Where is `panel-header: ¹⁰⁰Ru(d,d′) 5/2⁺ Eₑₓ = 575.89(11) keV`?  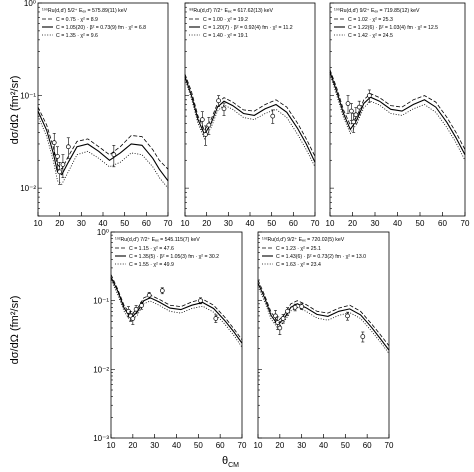 panel-header: ¹⁰⁰Ru(d,d′) 5/2⁺ Eₑₓ = 575.89(11) keV is located at coordinates (85, 11).